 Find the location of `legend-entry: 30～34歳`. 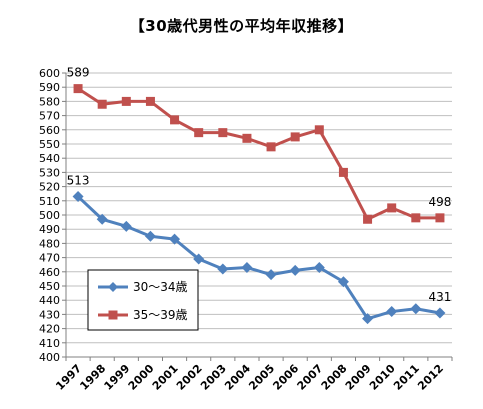

legend-entry: 30～34歳 is located at coordinates (160, 287).